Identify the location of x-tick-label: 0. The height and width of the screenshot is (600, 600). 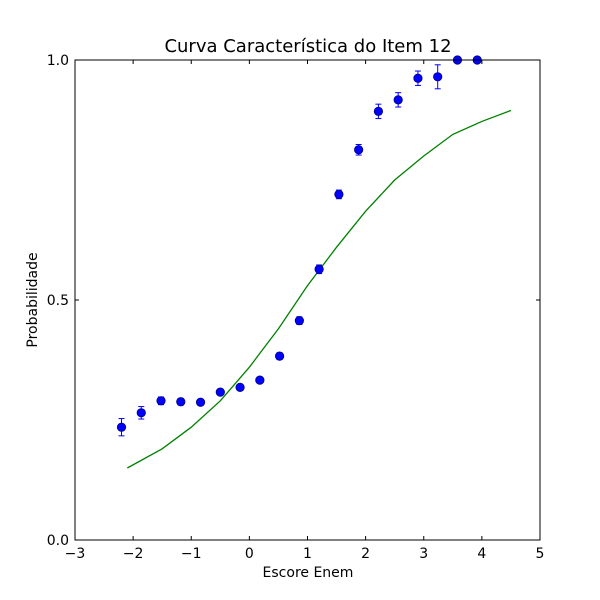
(249, 554).